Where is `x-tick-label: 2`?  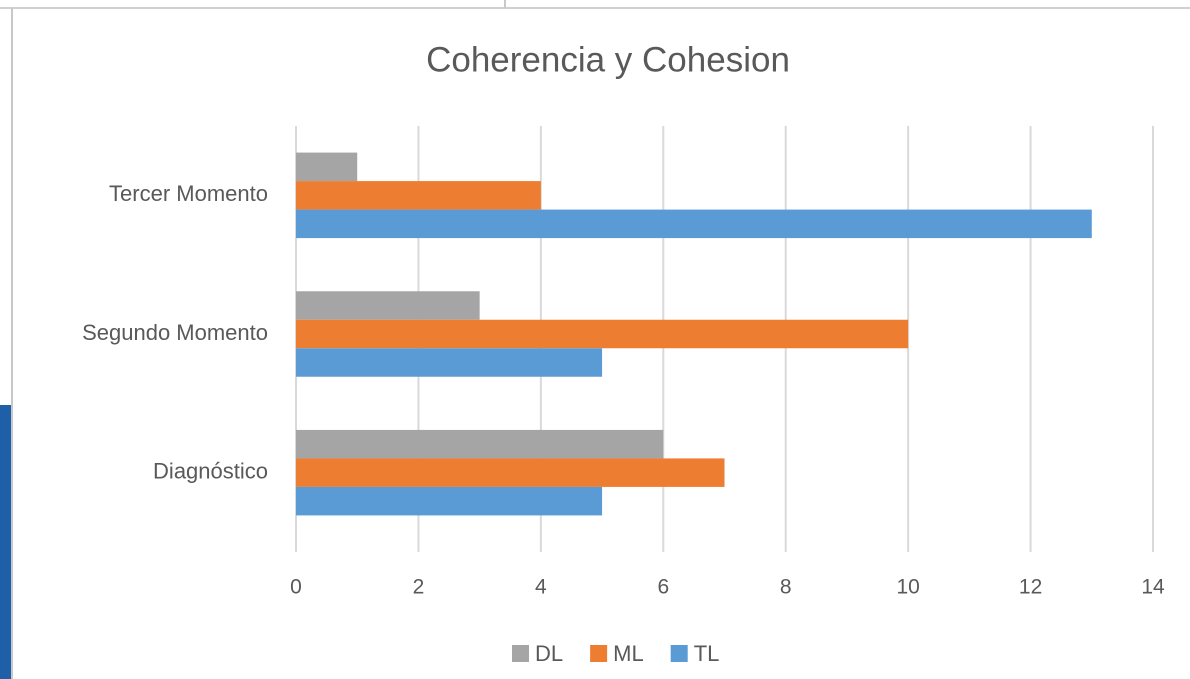
x-tick-label: 2 is located at coordinates (419, 587).